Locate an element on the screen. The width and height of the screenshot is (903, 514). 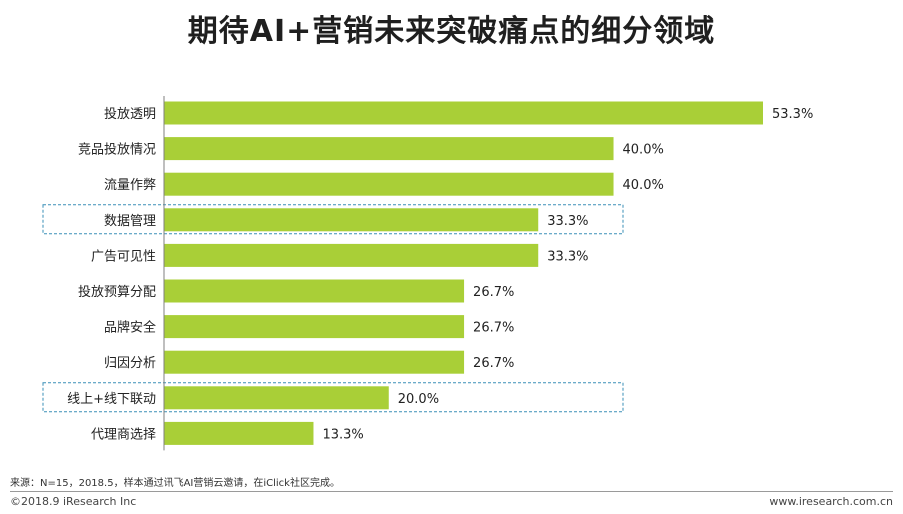
category-label: 线上+线下联动 is located at coordinates (111, 399).